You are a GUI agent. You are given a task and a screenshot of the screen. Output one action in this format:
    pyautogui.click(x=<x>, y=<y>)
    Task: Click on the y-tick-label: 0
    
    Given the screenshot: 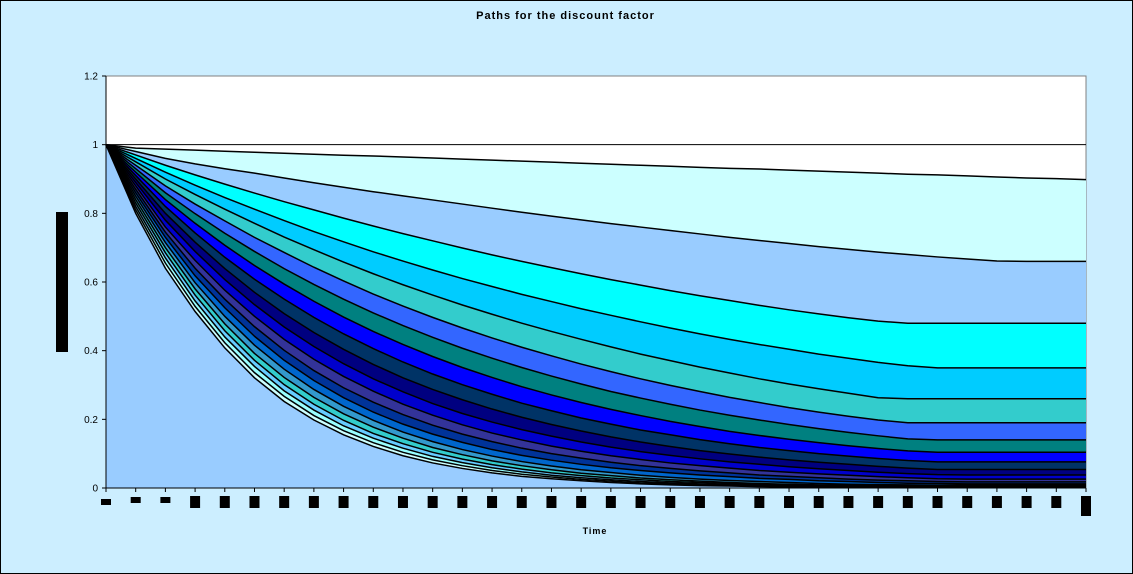 What is the action you would take?
    pyautogui.click(x=95, y=489)
    